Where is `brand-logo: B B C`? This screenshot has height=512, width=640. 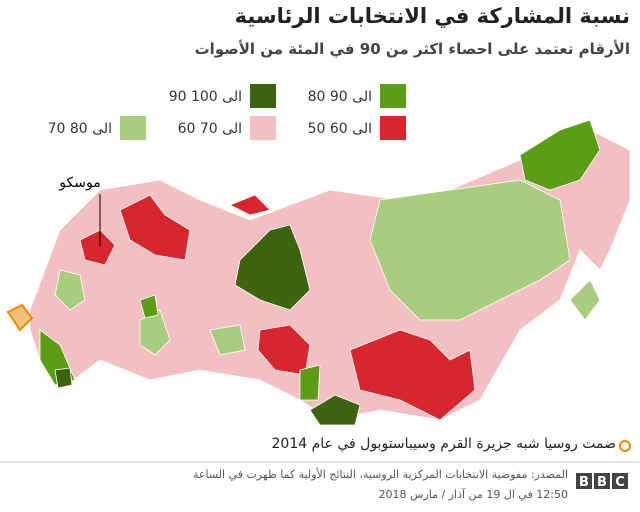 brand-logo: B B C is located at coordinates (602, 481).